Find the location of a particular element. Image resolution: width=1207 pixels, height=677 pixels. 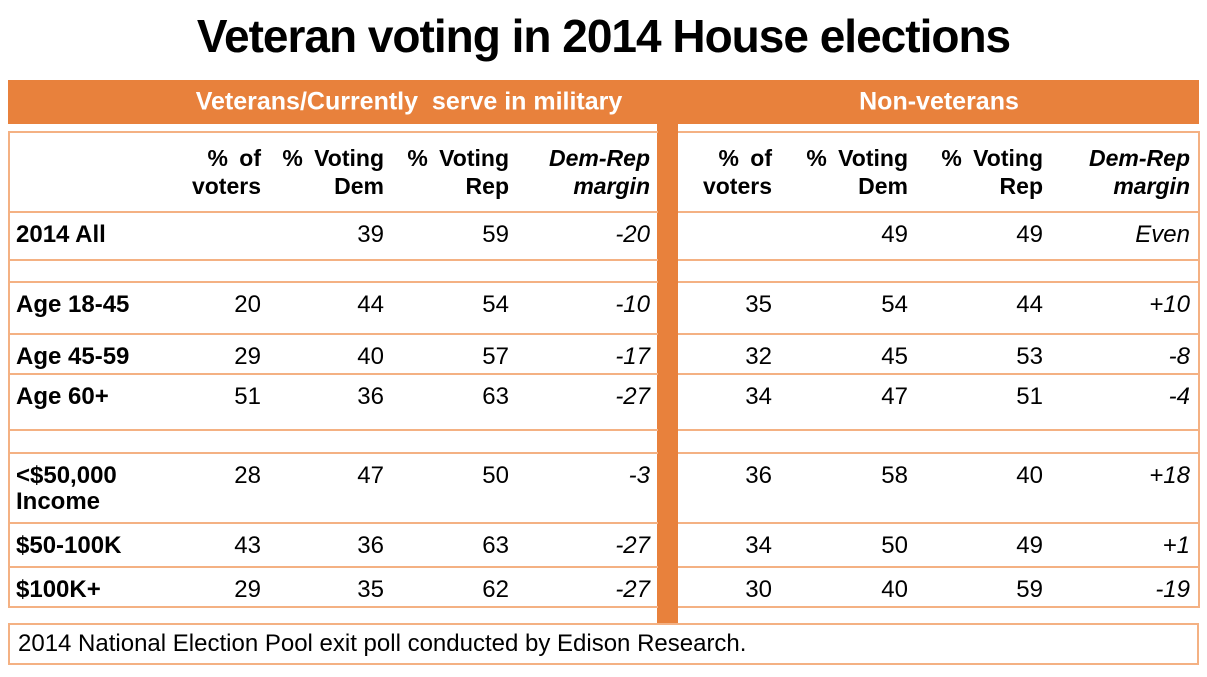

cell-pct-voters: 35 is located at coordinates (758, 304).